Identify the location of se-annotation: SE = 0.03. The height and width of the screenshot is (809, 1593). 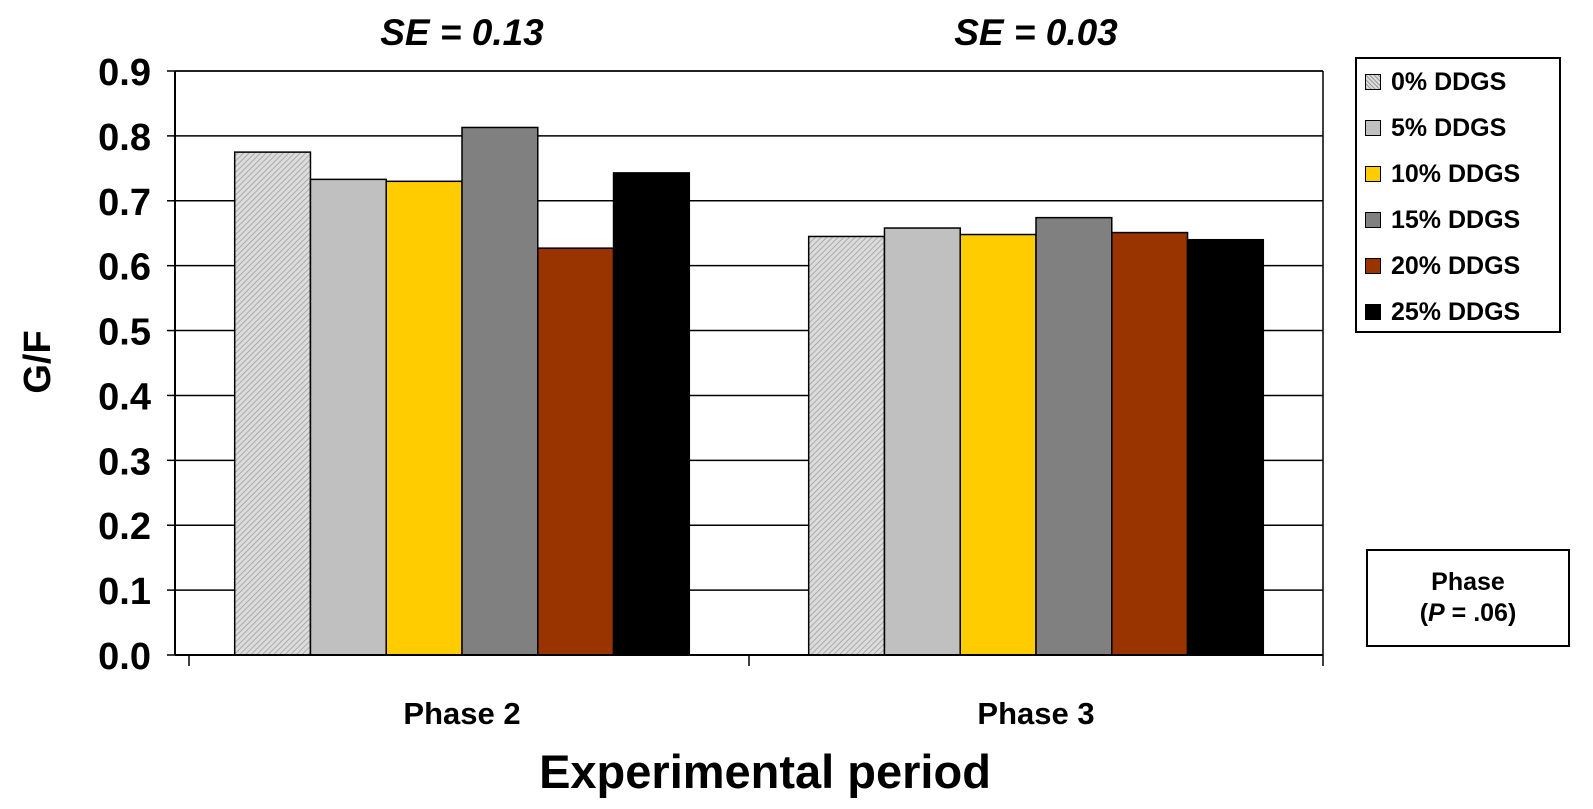
(1036, 32).